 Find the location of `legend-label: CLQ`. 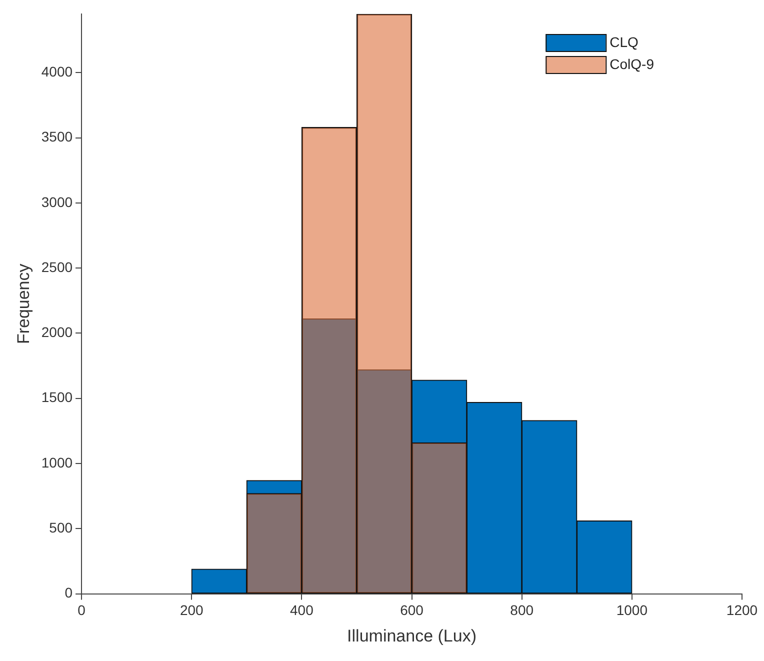

legend-label: CLQ is located at coordinates (624, 42).